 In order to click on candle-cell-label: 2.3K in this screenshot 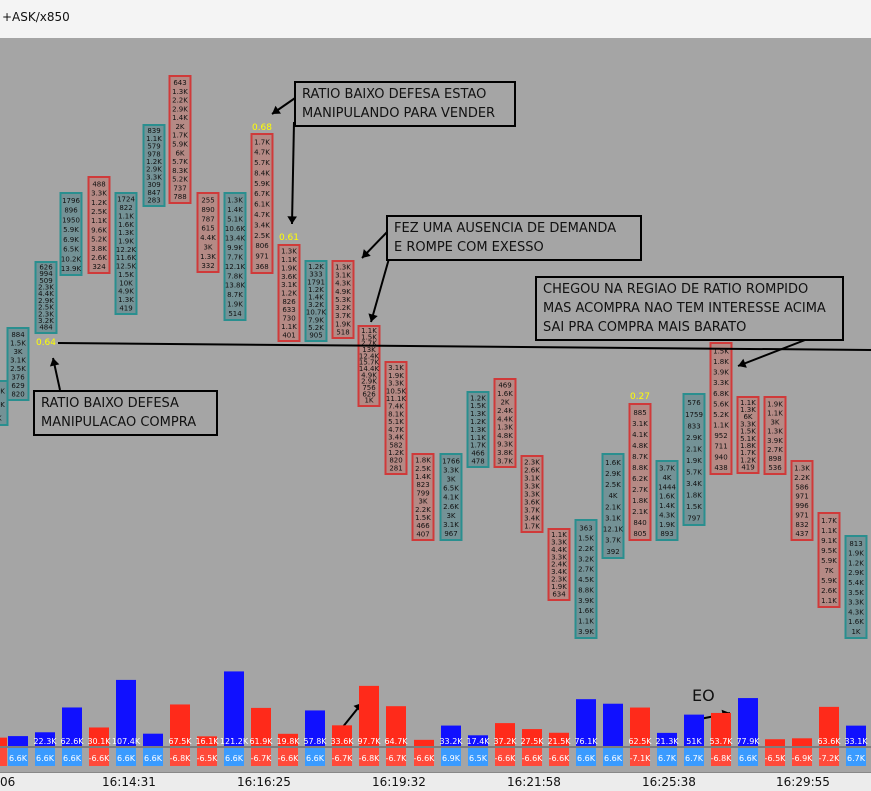, I will do `click(46, 287)`.